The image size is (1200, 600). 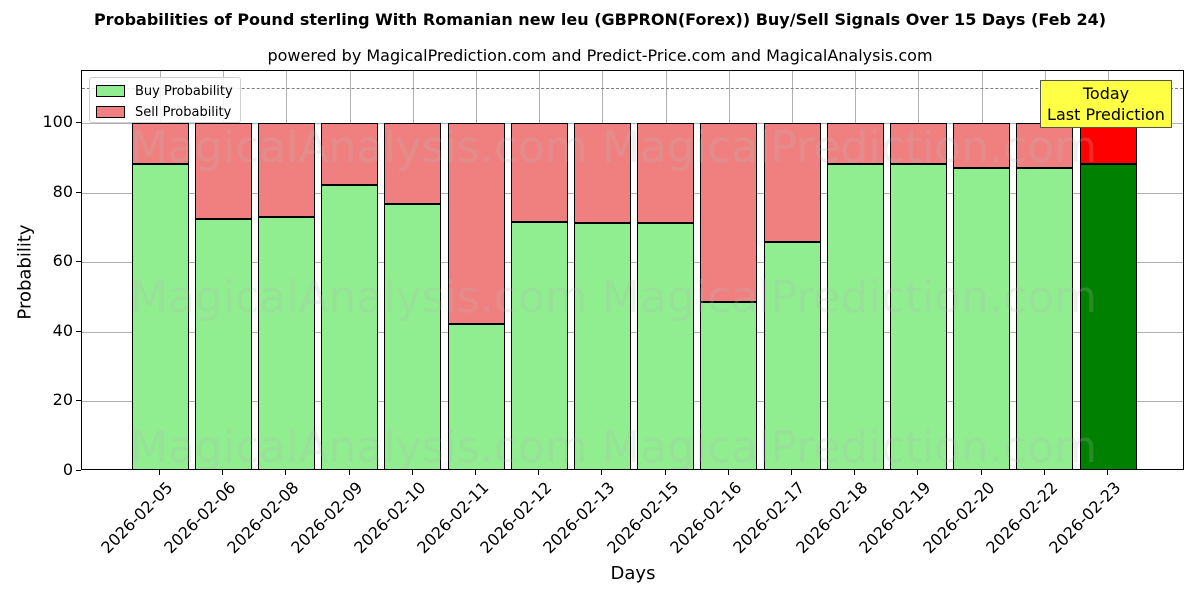 I want to click on legend-item-sell: Sell Probability, so click(x=163, y=112).